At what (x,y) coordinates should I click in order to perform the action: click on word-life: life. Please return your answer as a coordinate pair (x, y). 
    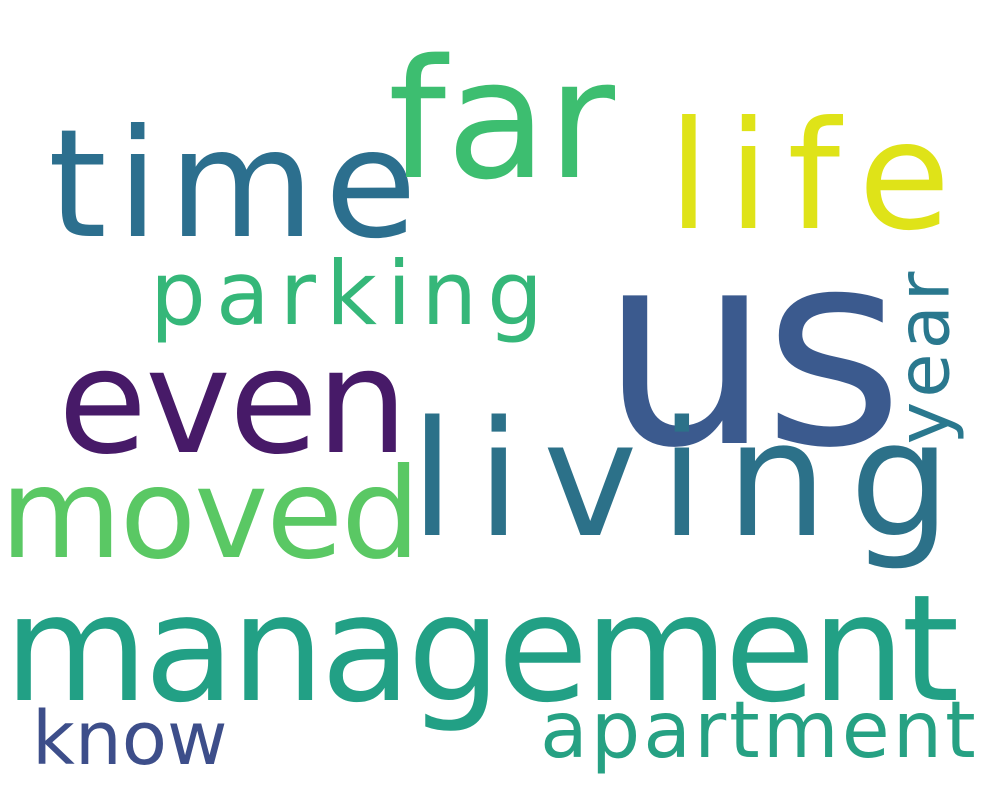
    Looking at the image, I should click on (818, 177).